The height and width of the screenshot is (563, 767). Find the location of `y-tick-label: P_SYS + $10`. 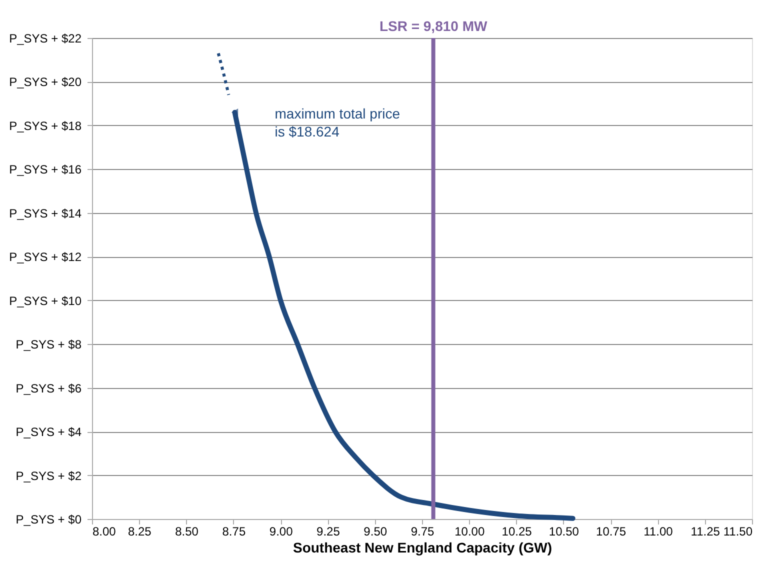

y-tick-label: P_SYS + $10 is located at coordinates (45, 301).